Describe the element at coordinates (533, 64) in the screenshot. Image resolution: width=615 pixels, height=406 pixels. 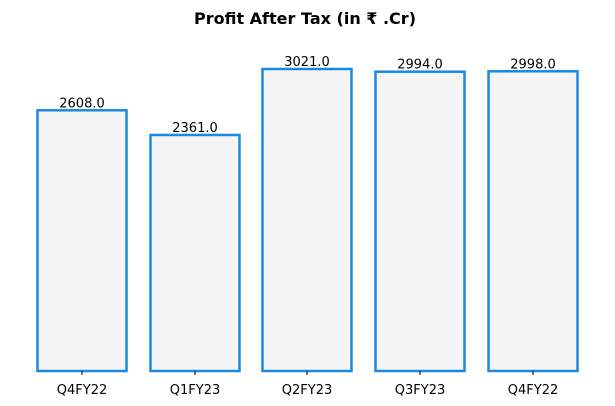
I see `bar-value-label-5: 2998.0` at that location.